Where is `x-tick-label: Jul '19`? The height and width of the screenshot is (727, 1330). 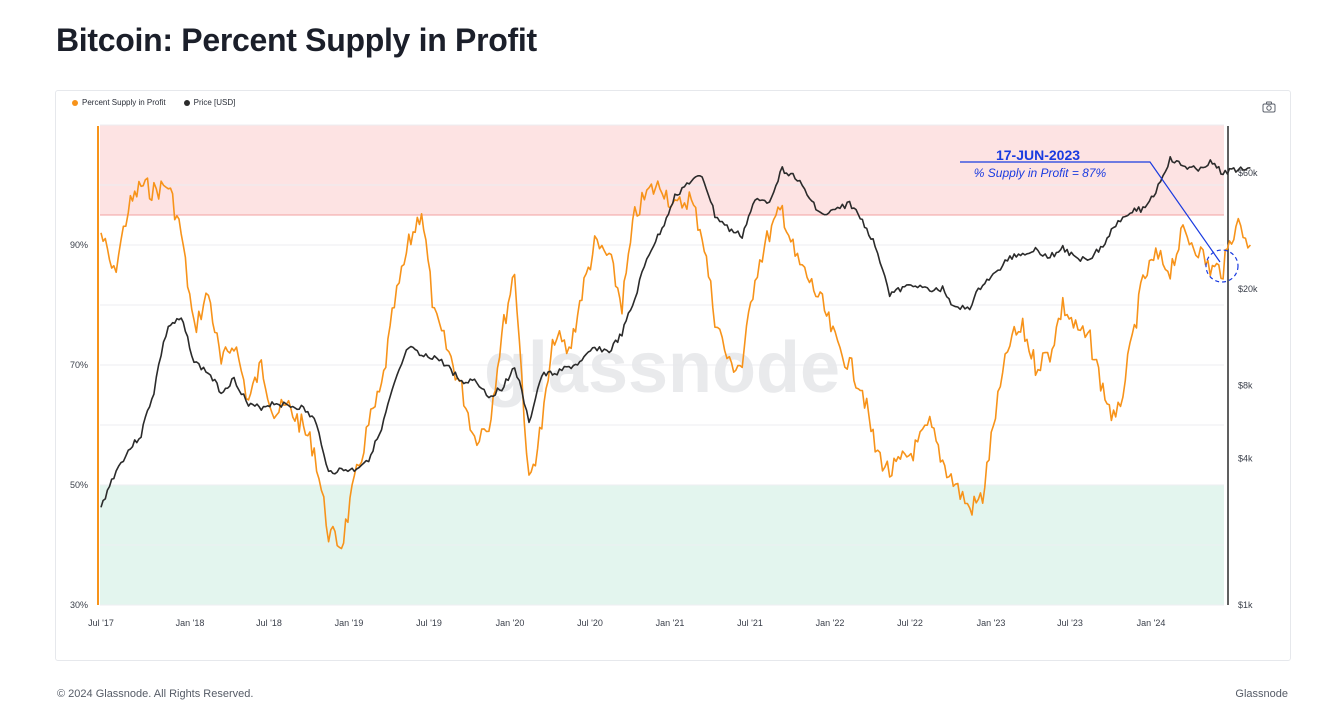 x-tick-label: Jul '19 is located at coordinates (429, 623).